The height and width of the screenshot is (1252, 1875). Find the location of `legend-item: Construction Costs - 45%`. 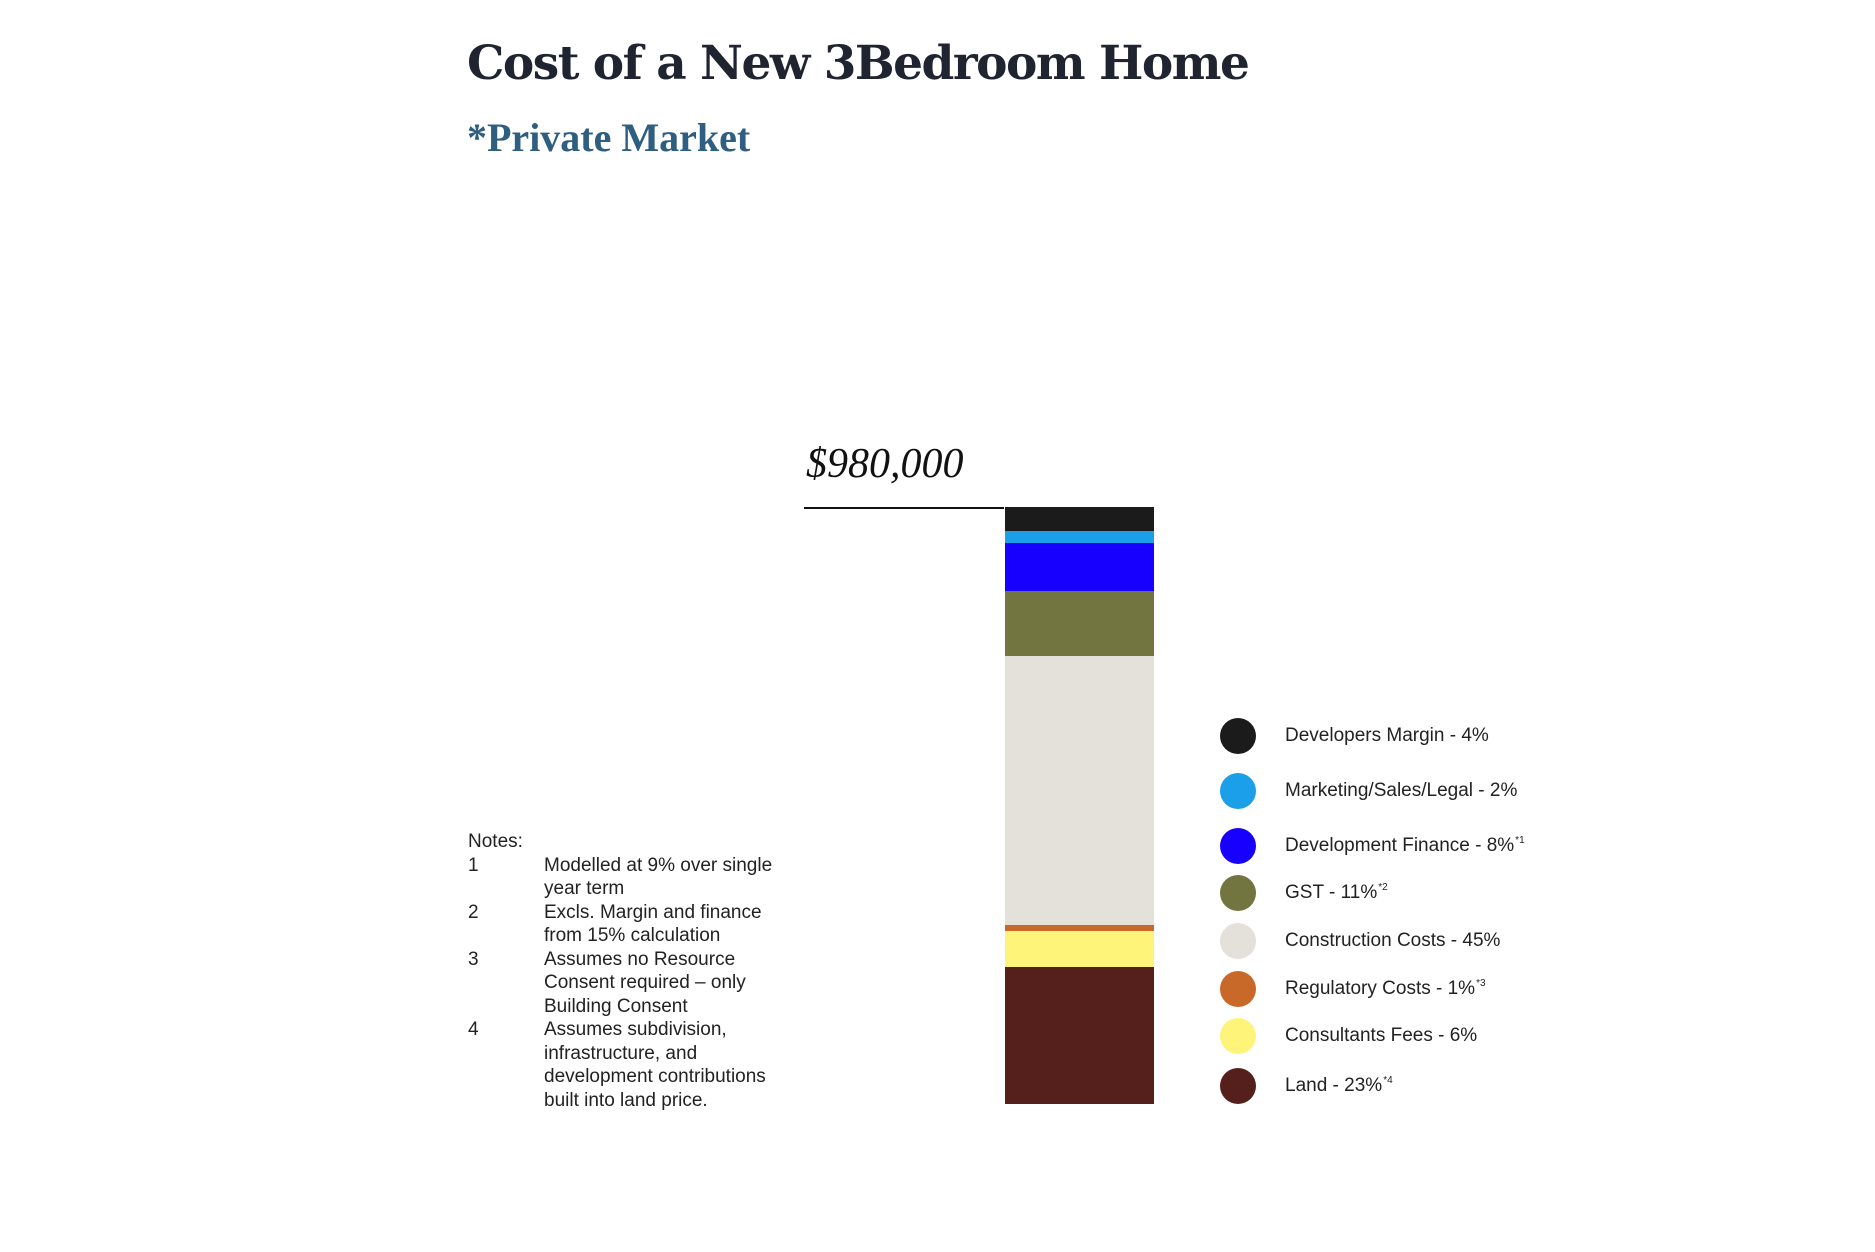

legend-item: Construction Costs - 45% is located at coordinates (1430, 941).